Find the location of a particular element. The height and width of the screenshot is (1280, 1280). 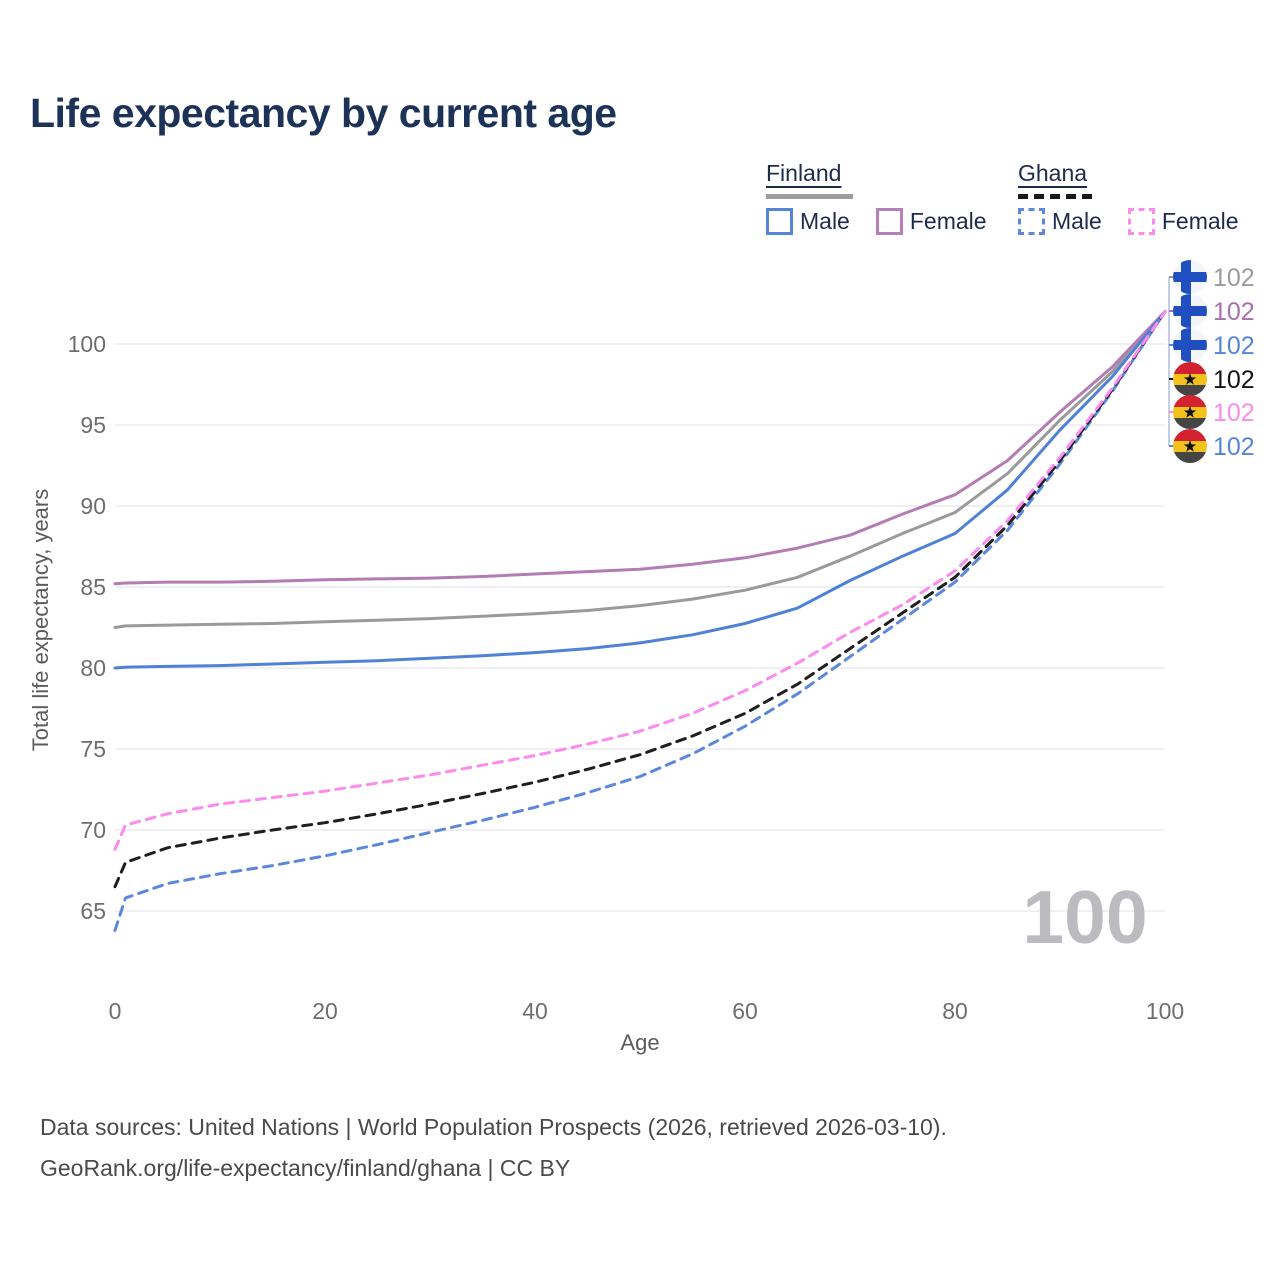

legend-country-finland: Finland is located at coordinates (809, 179).